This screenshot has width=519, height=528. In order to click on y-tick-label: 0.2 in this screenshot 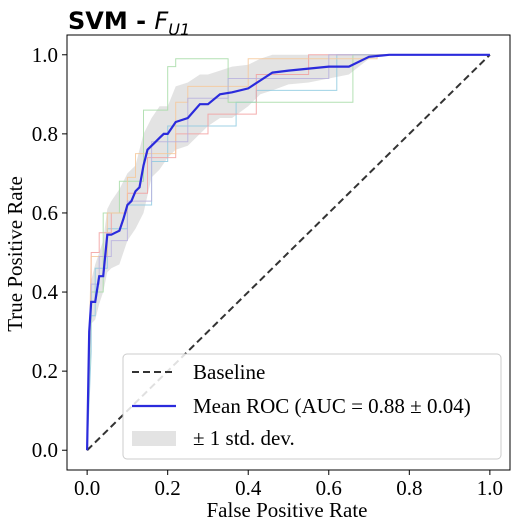, I will do `click(45, 371)`.